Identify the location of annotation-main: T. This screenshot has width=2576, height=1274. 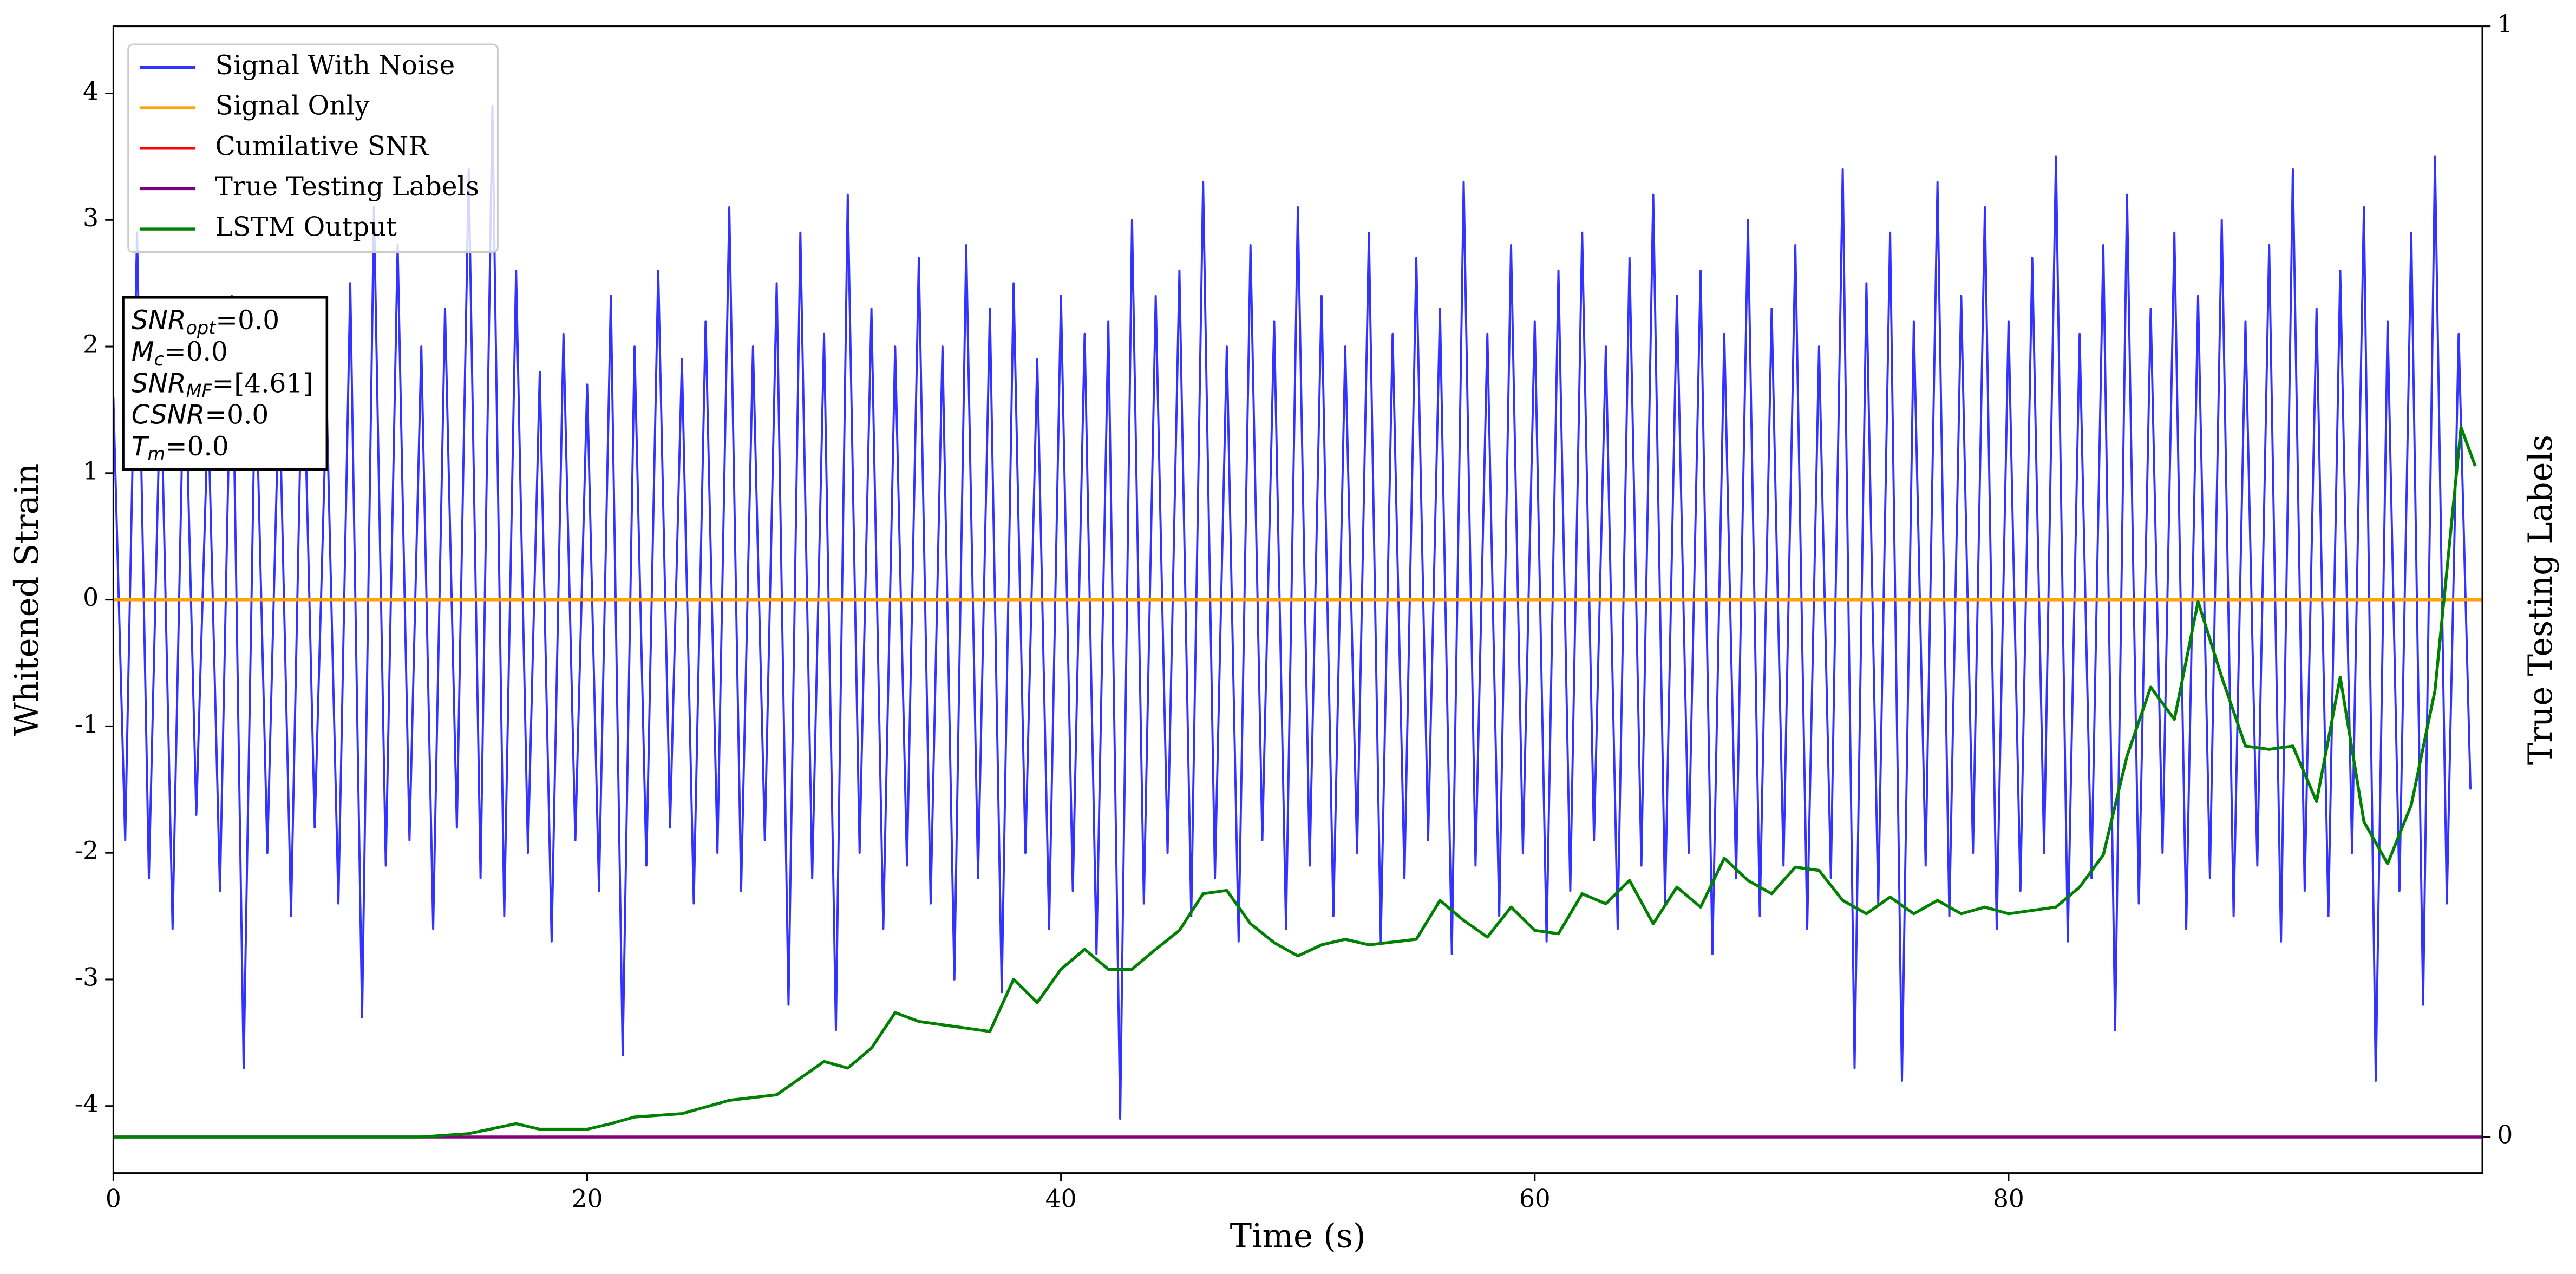
(140, 447).